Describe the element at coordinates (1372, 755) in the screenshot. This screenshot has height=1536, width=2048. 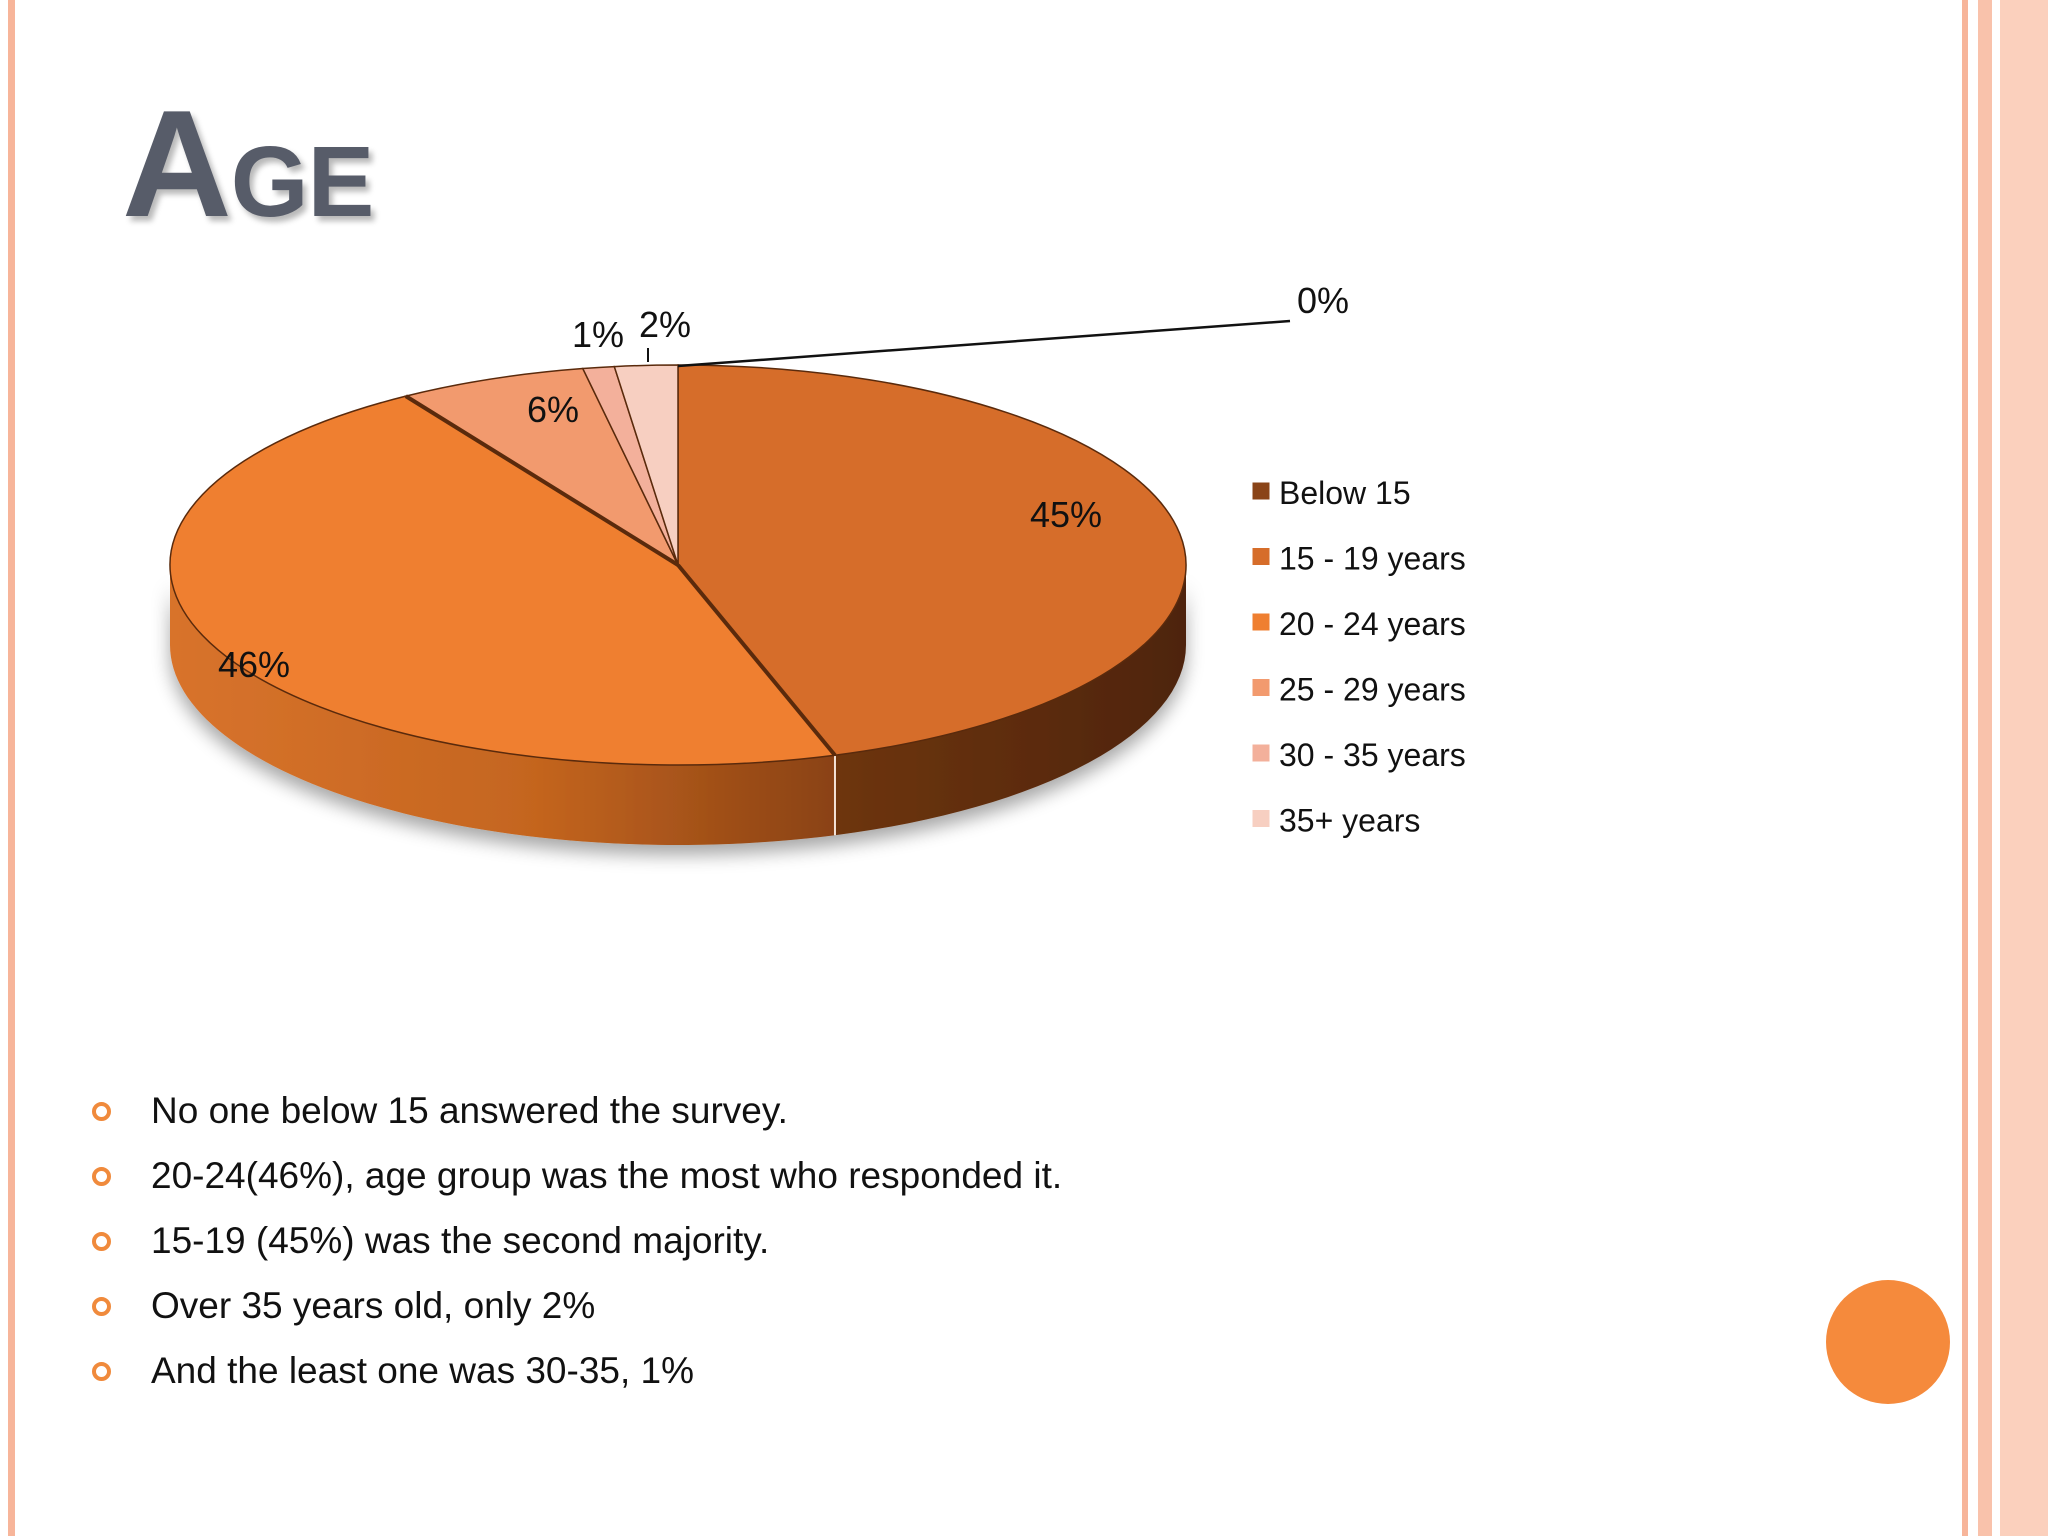
I see `legend-label: 30 - 35 years` at that location.